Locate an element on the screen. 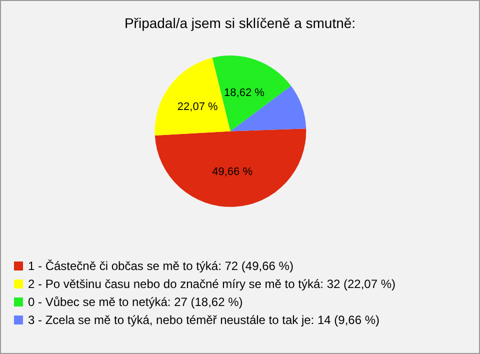 The height and width of the screenshot is (354, 480). data-label: 22,07 % is located at coordinates (197, 106).